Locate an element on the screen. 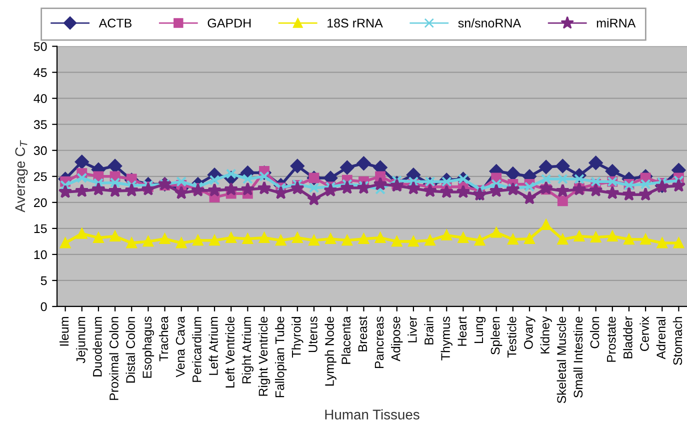 This screenshot has width=687, height=421. y-axis-title: Average C$_{T}$ is located at coordinates (21, 176).